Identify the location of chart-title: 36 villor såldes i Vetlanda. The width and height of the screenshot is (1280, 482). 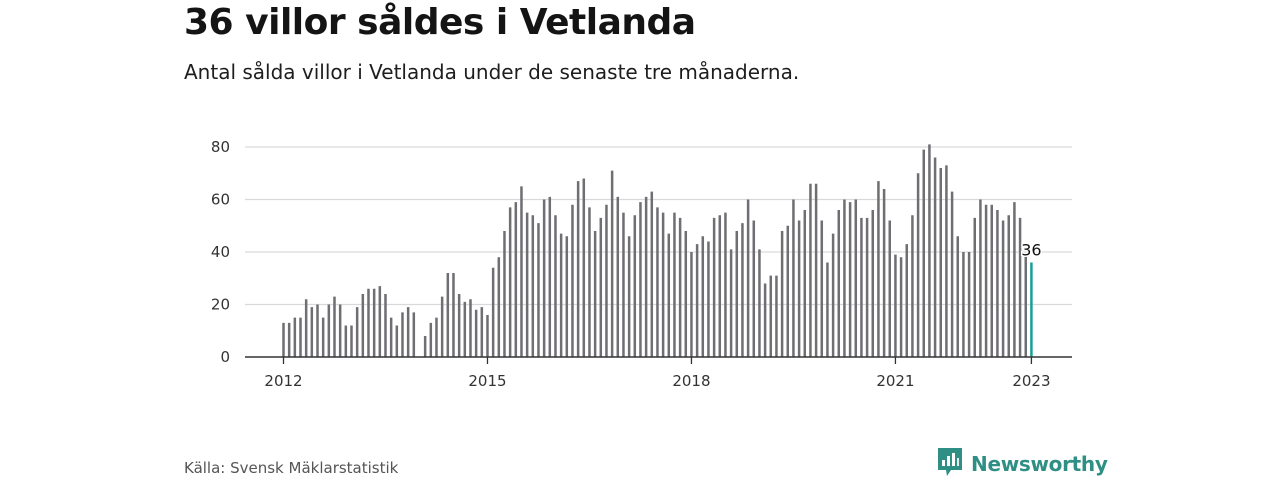
(440, 22).